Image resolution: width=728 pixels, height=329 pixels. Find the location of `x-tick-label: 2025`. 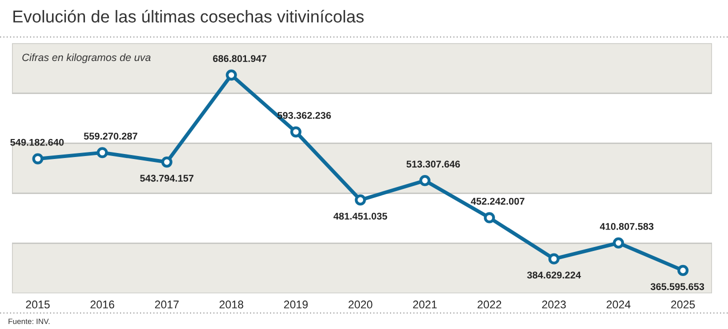

x-tick-label: 2025 is located at coordinates (683, 304).